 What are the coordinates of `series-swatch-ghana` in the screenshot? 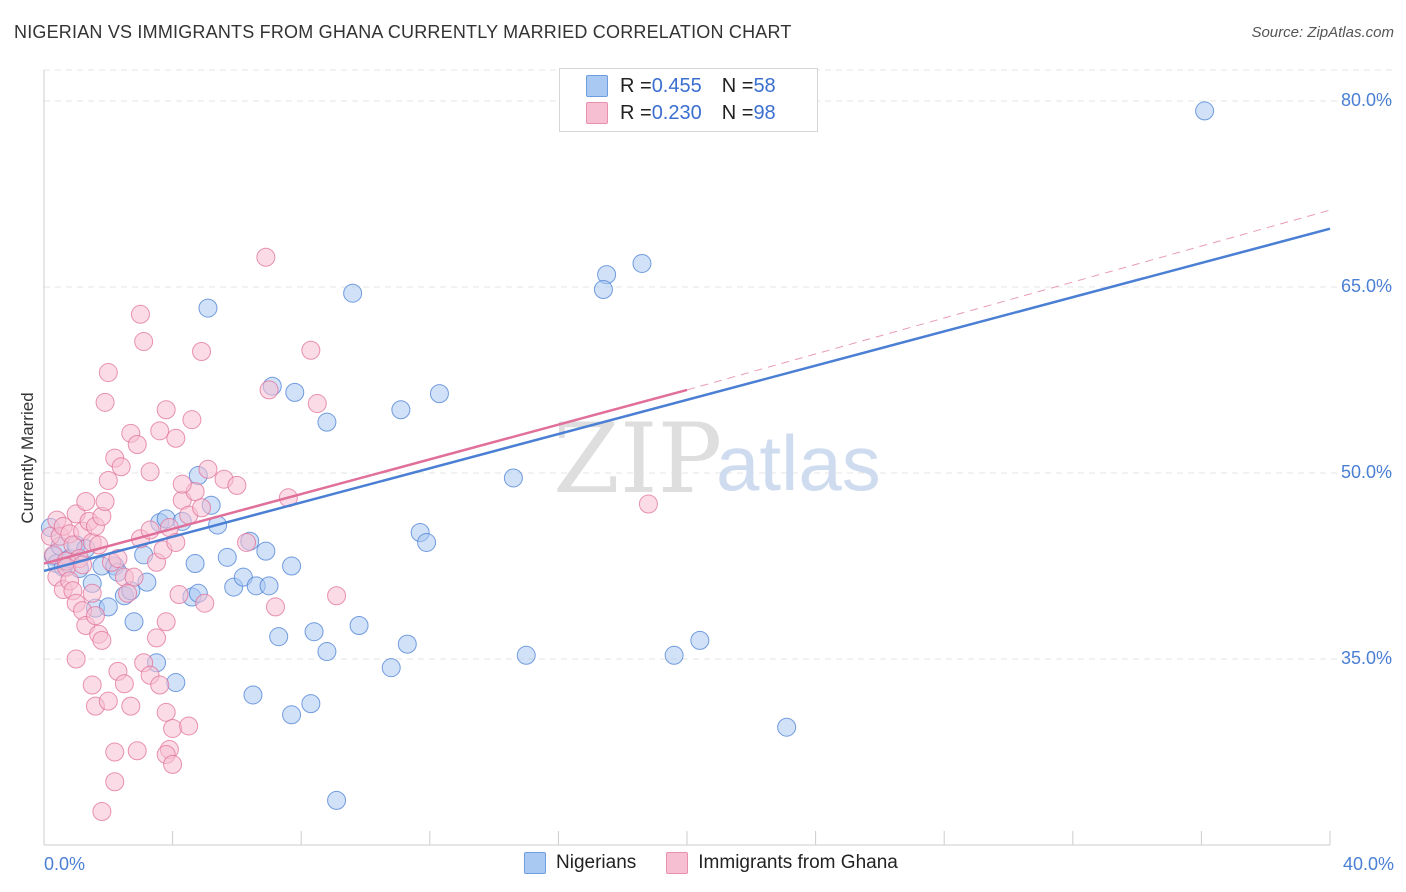 It's located at (677, 863).